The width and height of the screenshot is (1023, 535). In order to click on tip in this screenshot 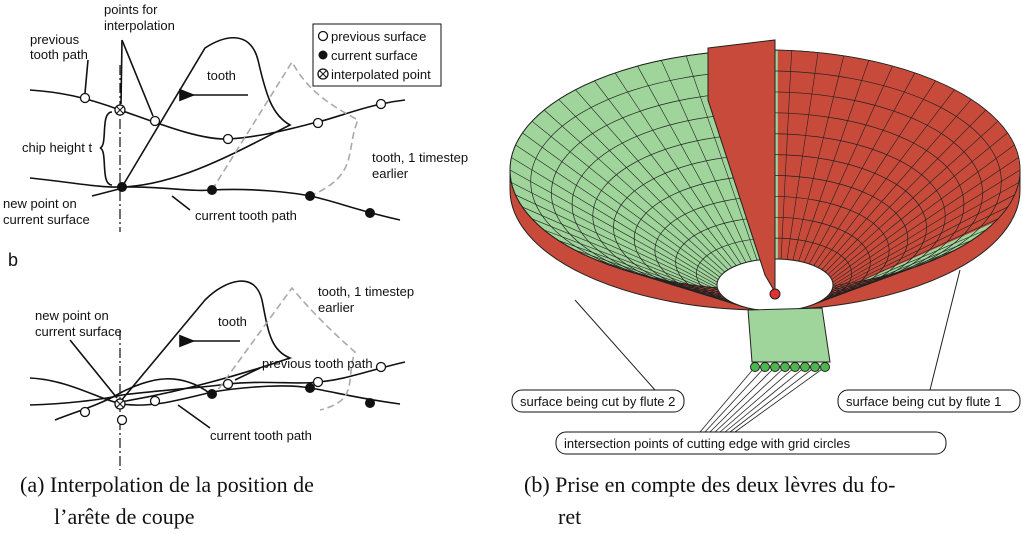, I will do `click(775, 294)`.